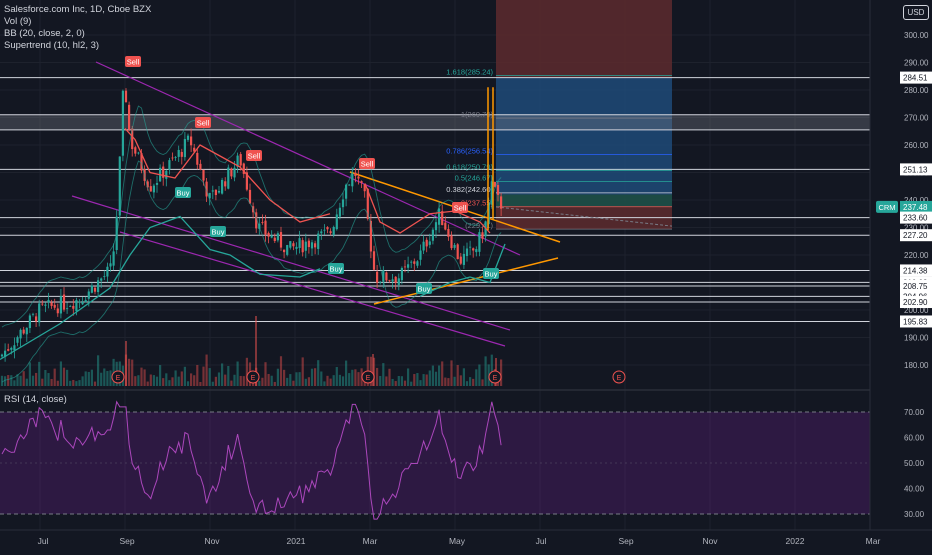 The image size is (932, 555). Describe the element at coordinates (251, 351) in the screenshot. I see `volume-bars-group` at that location.